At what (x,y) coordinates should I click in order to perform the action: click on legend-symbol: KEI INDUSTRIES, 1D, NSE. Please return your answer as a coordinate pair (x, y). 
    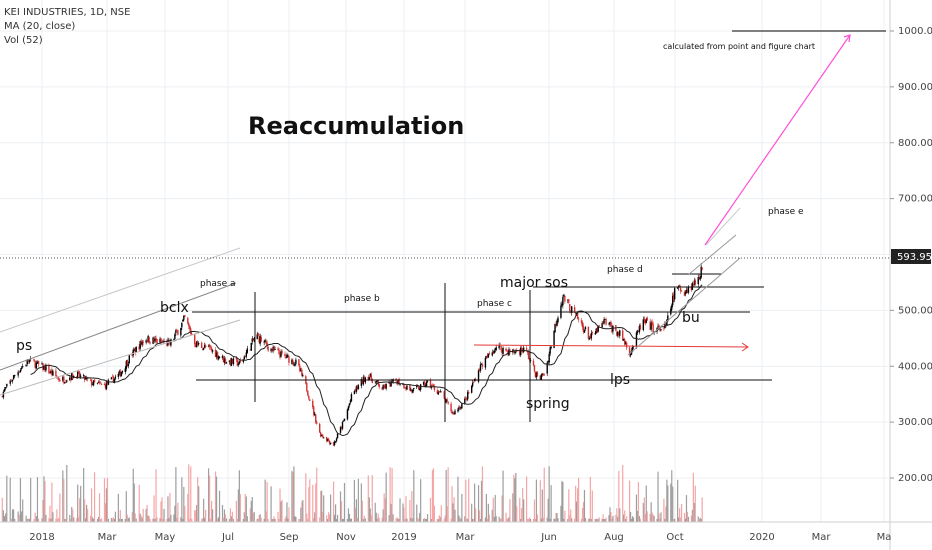
    Looking at the image, I should click on (67, 12).